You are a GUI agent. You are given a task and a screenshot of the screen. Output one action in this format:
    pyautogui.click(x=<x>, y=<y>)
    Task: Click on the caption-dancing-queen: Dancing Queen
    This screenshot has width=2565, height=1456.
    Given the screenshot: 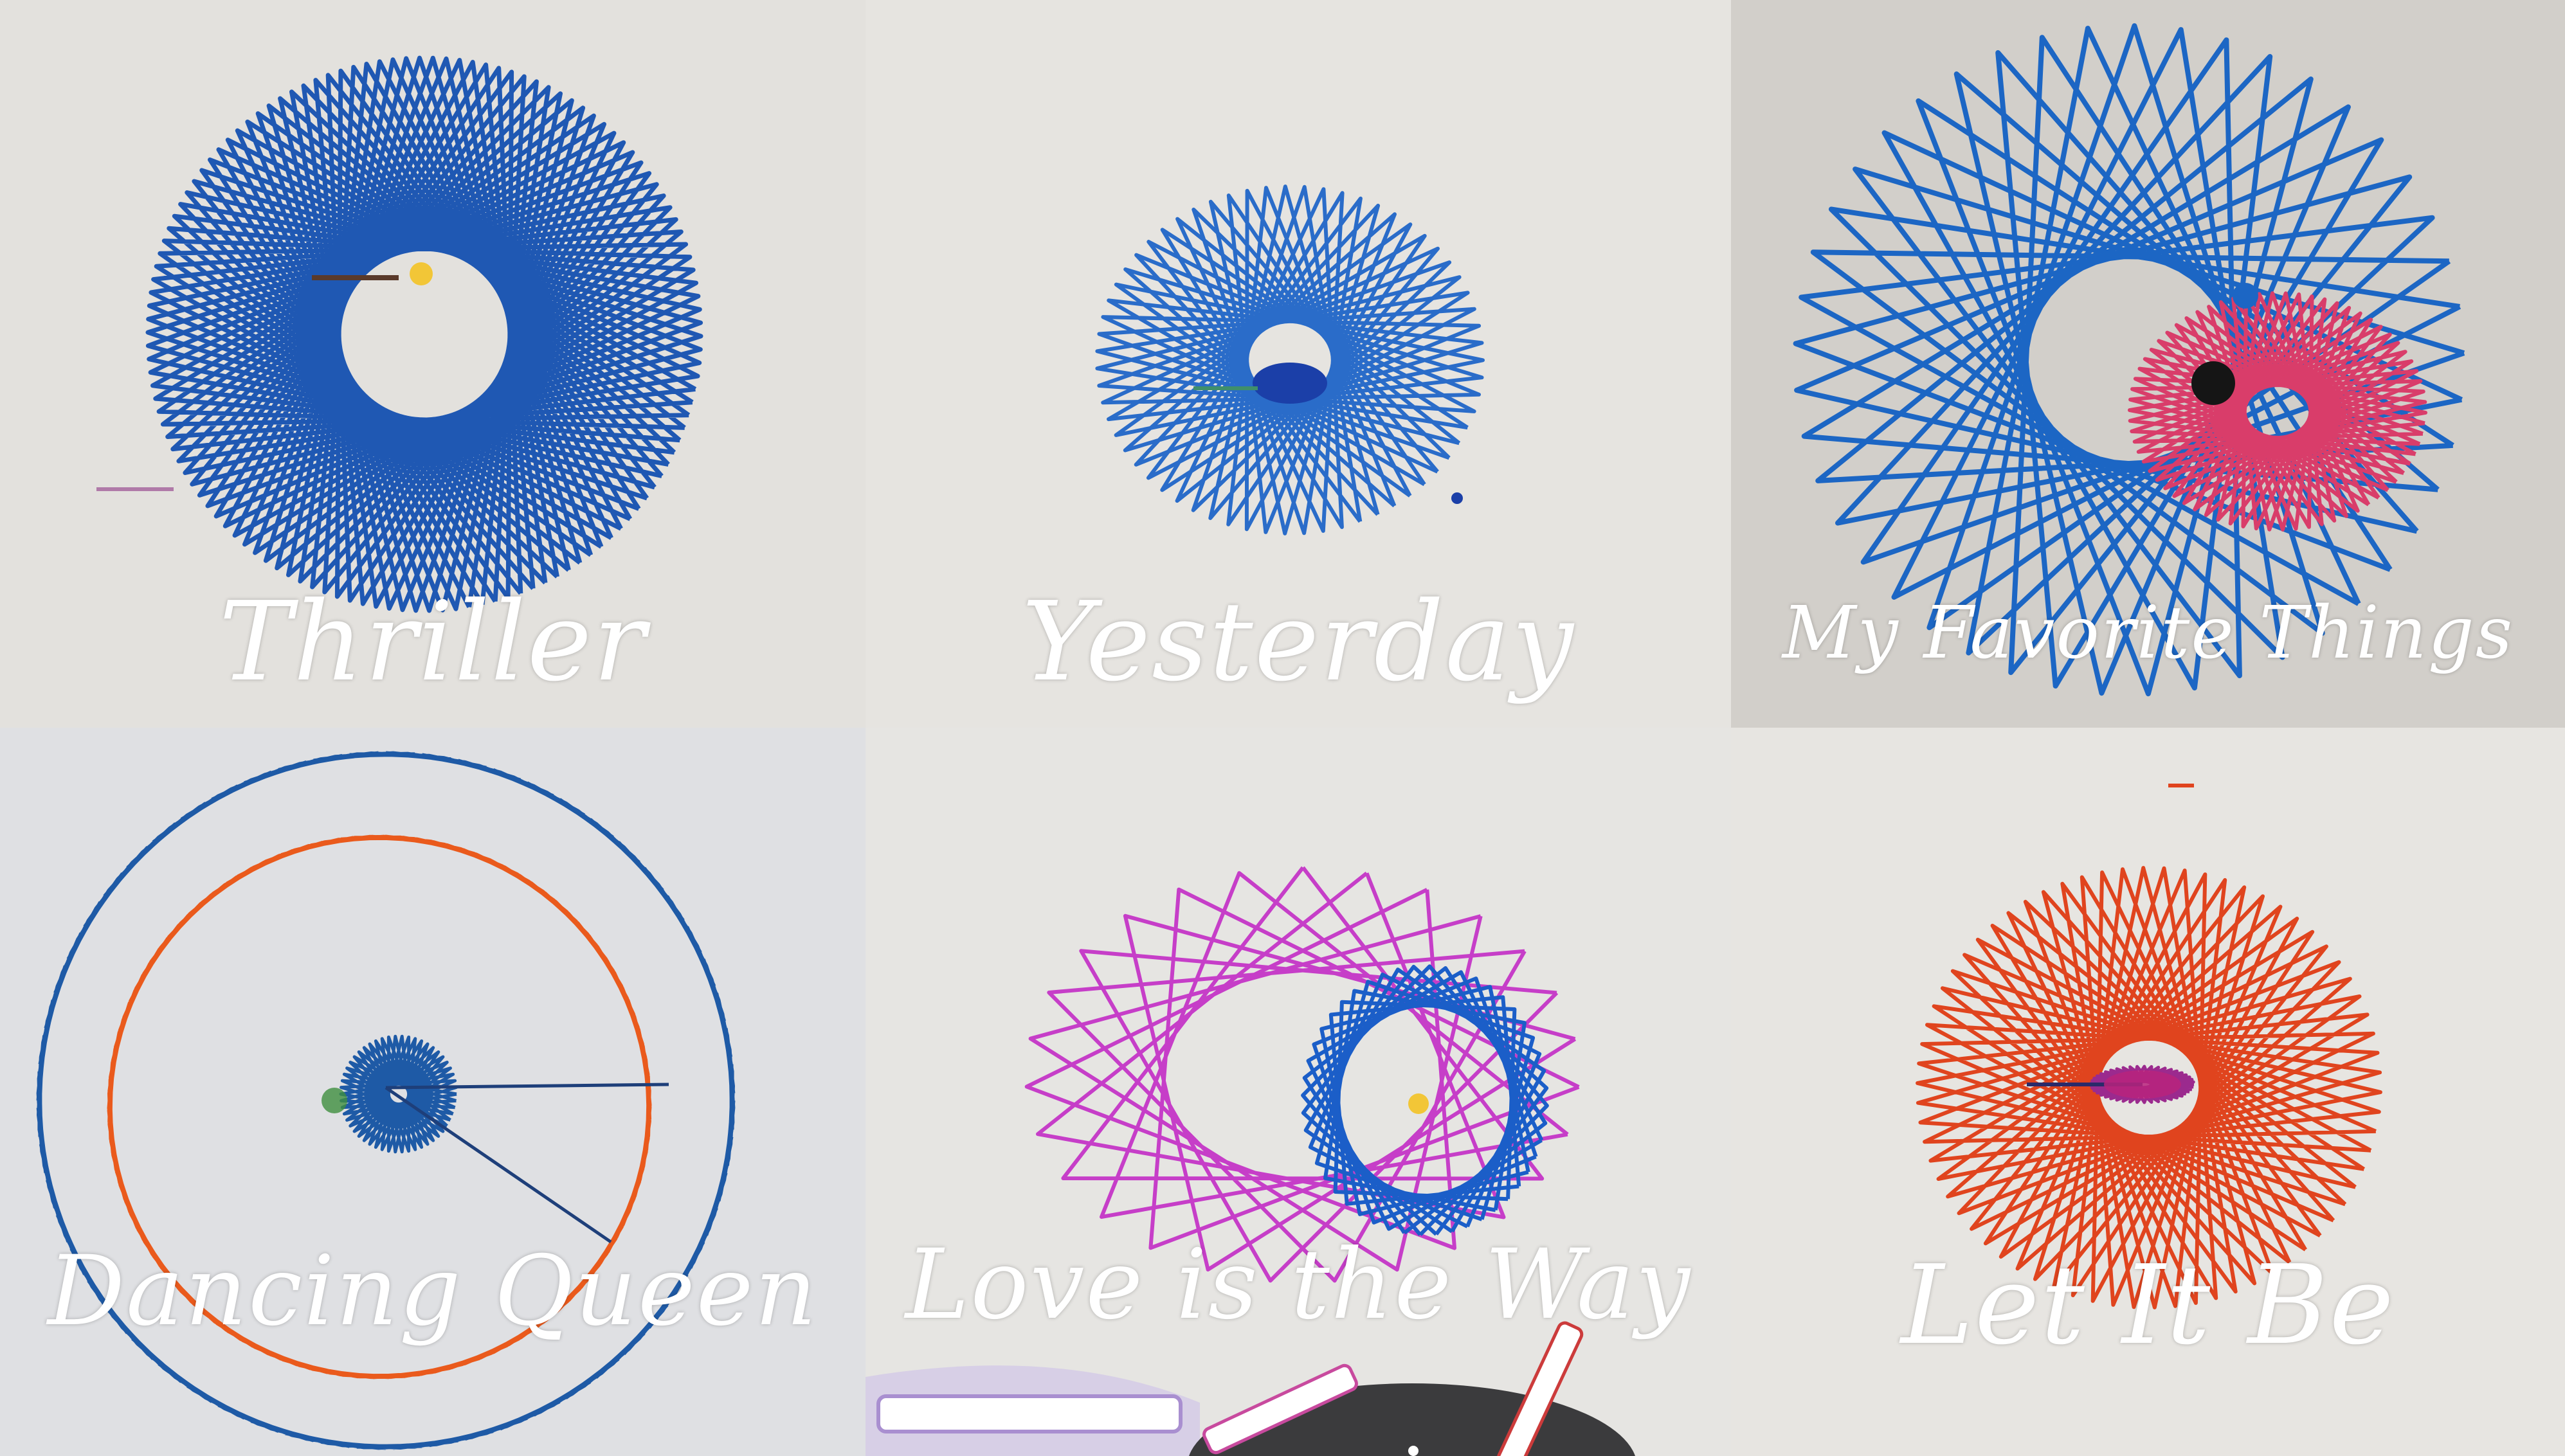 What is the action you would take?
    pyautogui.click(x=433, y=1291)
    